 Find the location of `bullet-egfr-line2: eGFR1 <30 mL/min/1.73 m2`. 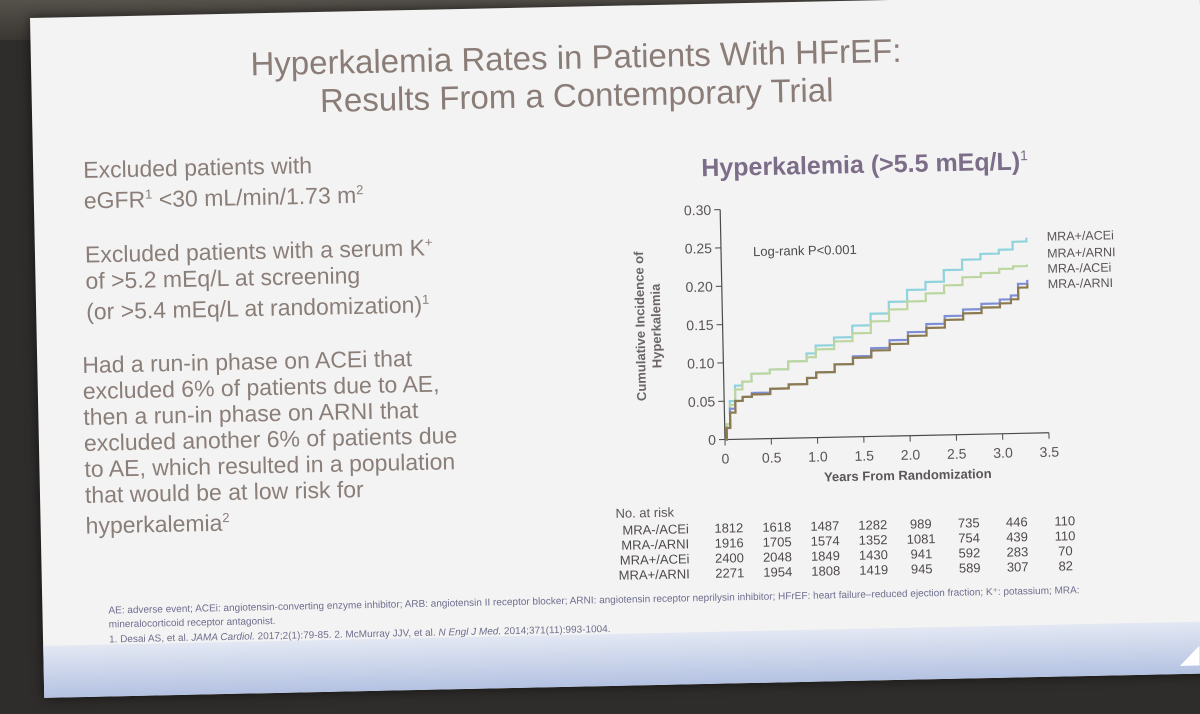

bullet-egfr-line2: eGFR1 <30 mL/min/1.73 m2 is located at coordinates (223, 195).